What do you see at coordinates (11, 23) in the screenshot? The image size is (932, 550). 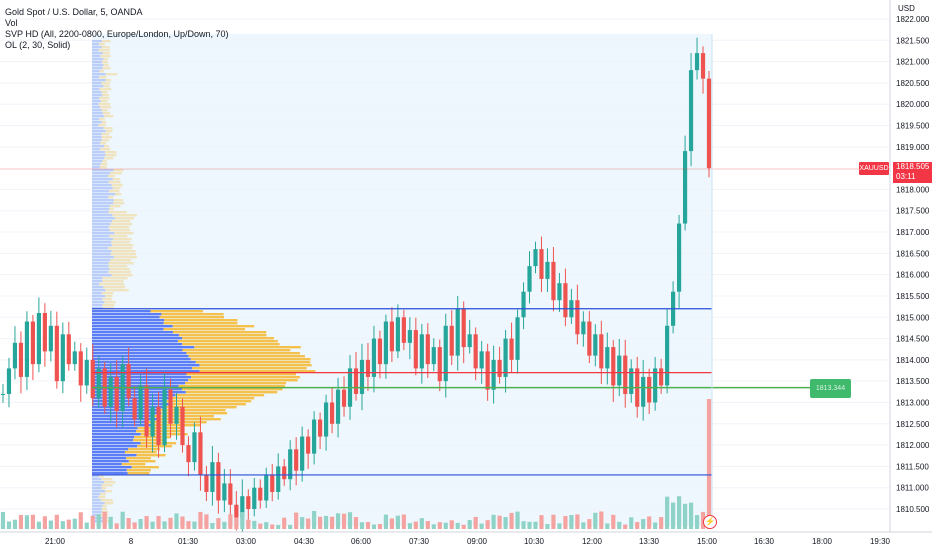 I see `volume-indicator-label: Vol` at bounding box center [11, 23].